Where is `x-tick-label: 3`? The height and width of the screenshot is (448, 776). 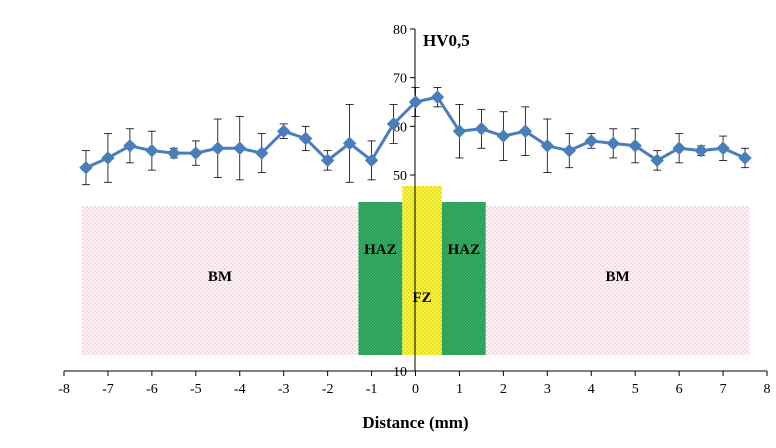 x-tick-label: 3 is located at coordinates (547, 389).